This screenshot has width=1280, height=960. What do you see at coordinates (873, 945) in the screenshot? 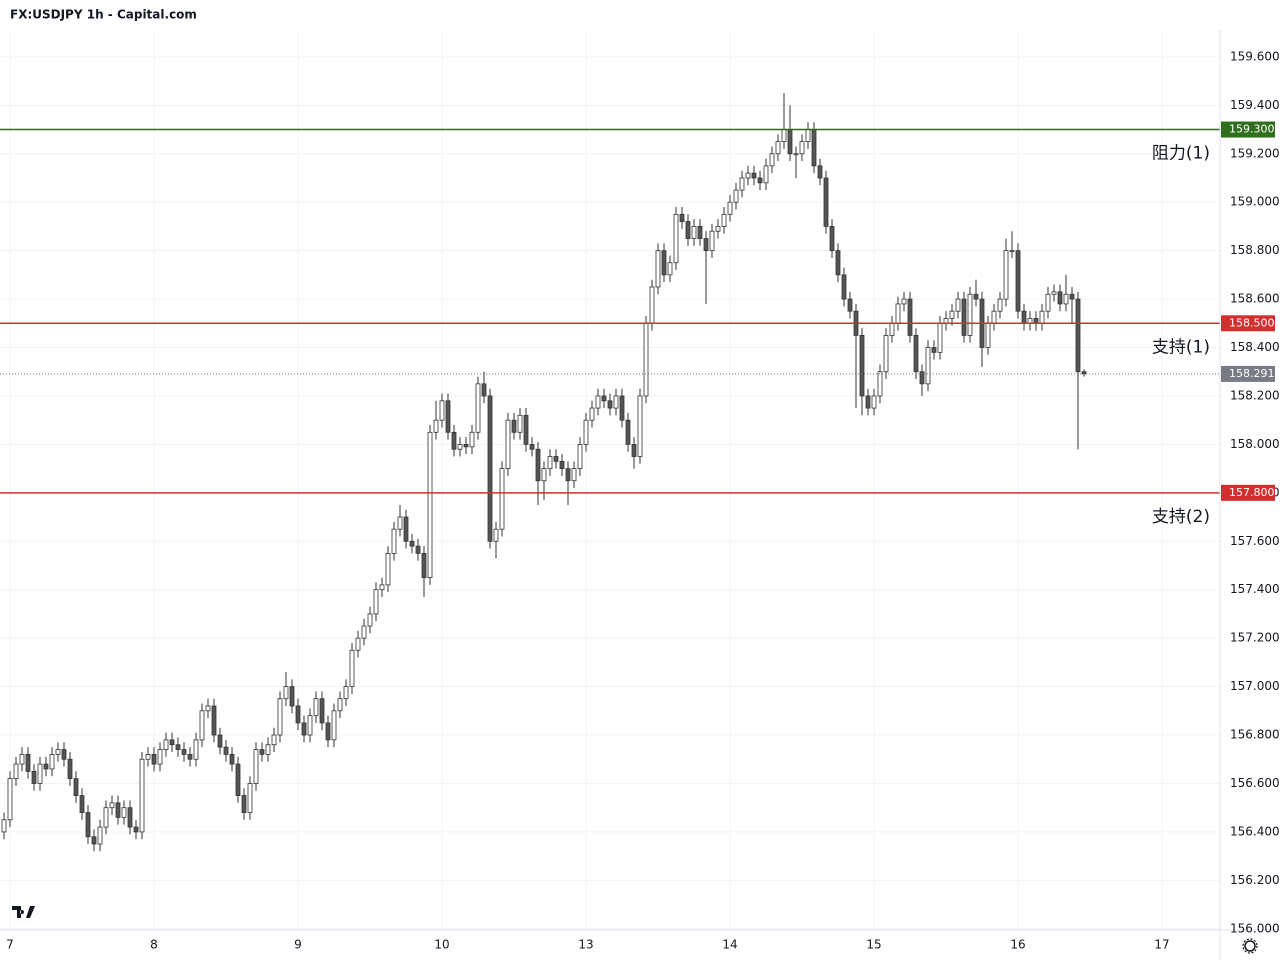
I see `x-tick-label: 15` at bounding box center [873, 945].